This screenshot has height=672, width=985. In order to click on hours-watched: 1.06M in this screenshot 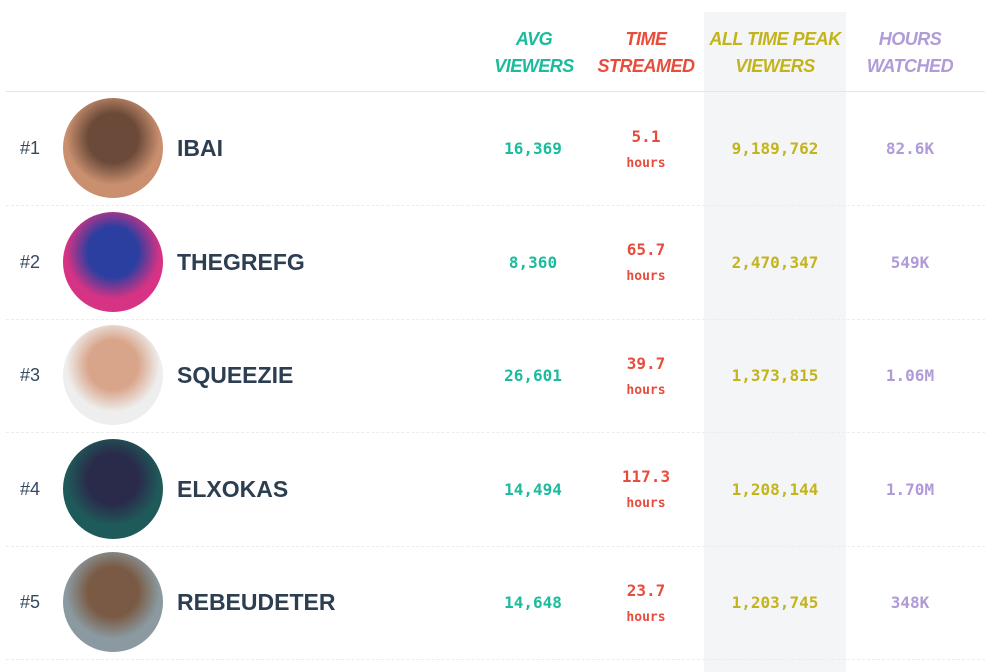, I will do `click(910, 375)`.